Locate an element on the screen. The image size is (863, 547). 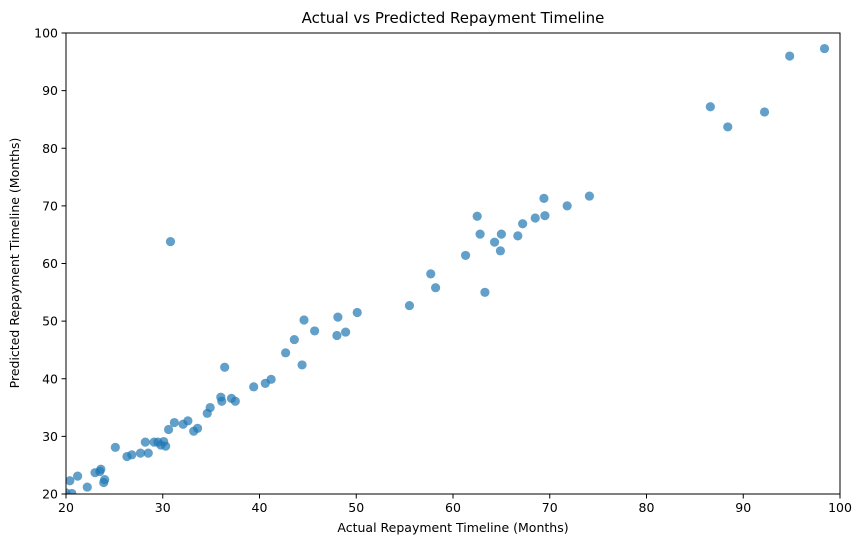
x-tick-label: 100 is located at coordinates (840, 507).